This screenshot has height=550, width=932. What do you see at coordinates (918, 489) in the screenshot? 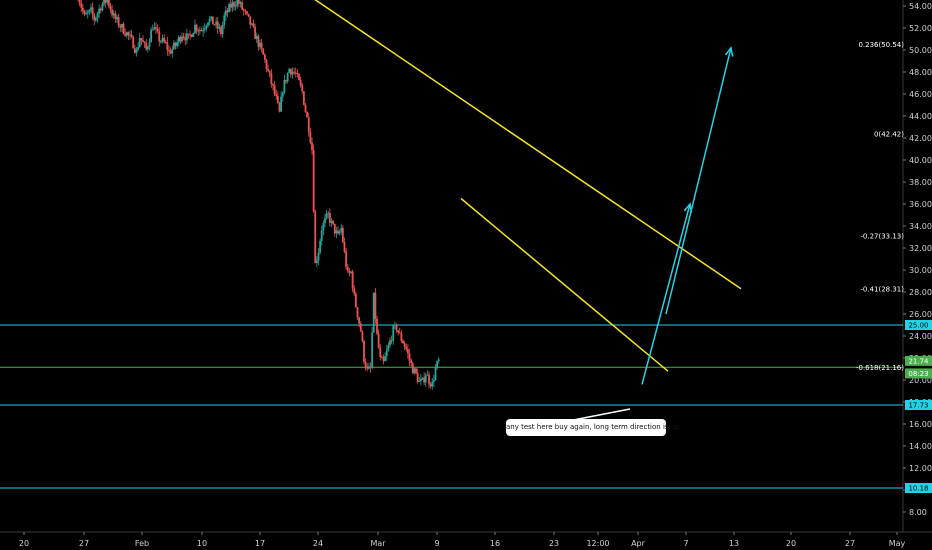
I see `price-tag-label: 10.18` at bounding box center [918, 489].